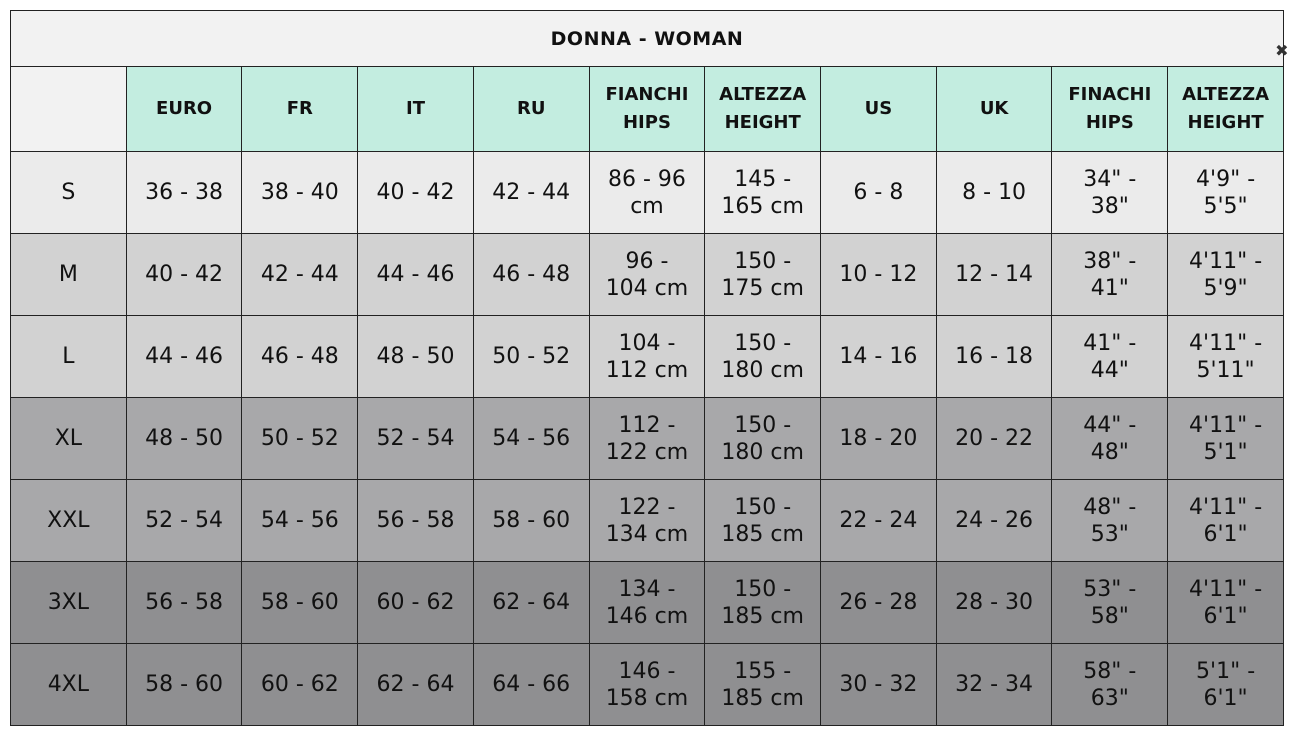 The width and height of the screenshot is (1296, 737). Describe the element at coordinates (1109, 616) in the screenshot. I see `cell-text: 58"` at that location.